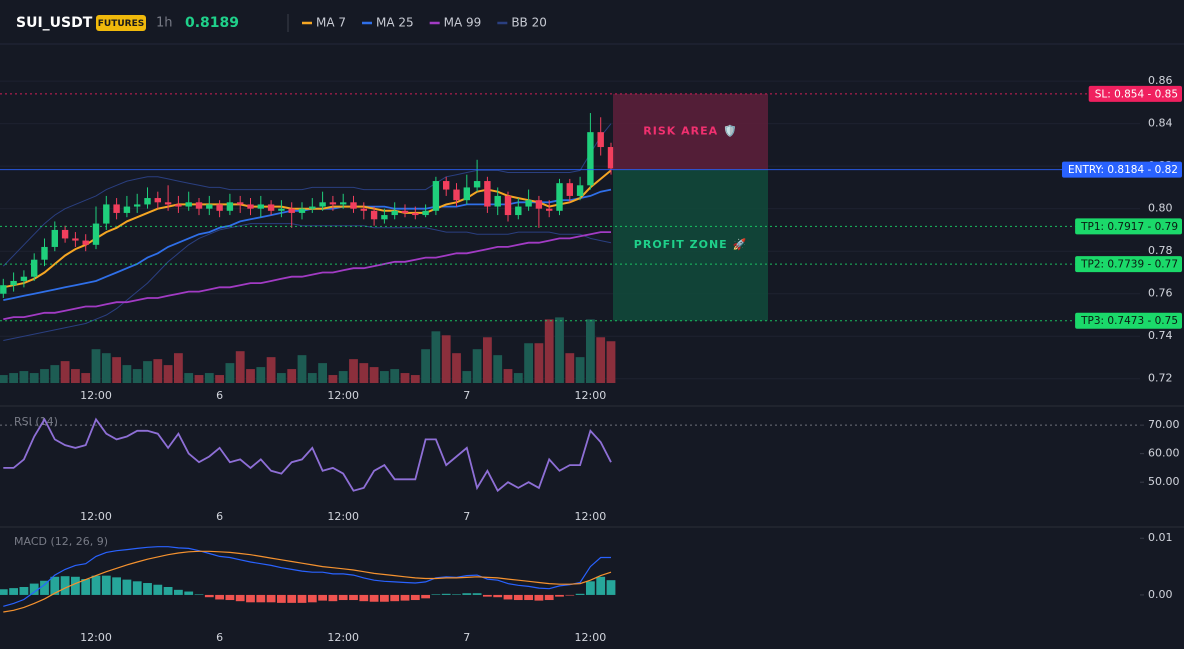 The image size is (1184, 649). I want to click on level-label: TP2: 0.7739 - 0.77, so click(1129, 265).